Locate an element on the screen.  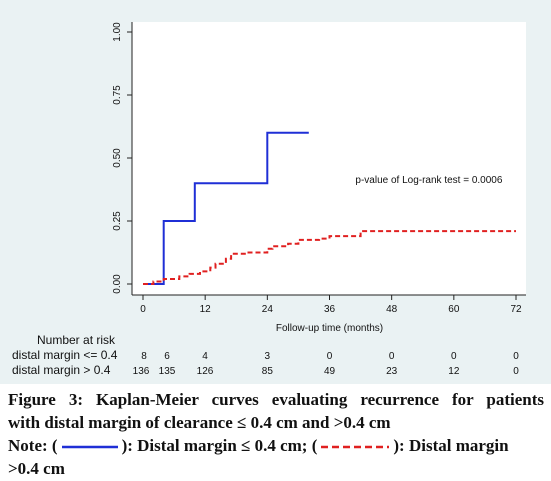
note-prefix: Note: ( is located at coordinates (33, 445).